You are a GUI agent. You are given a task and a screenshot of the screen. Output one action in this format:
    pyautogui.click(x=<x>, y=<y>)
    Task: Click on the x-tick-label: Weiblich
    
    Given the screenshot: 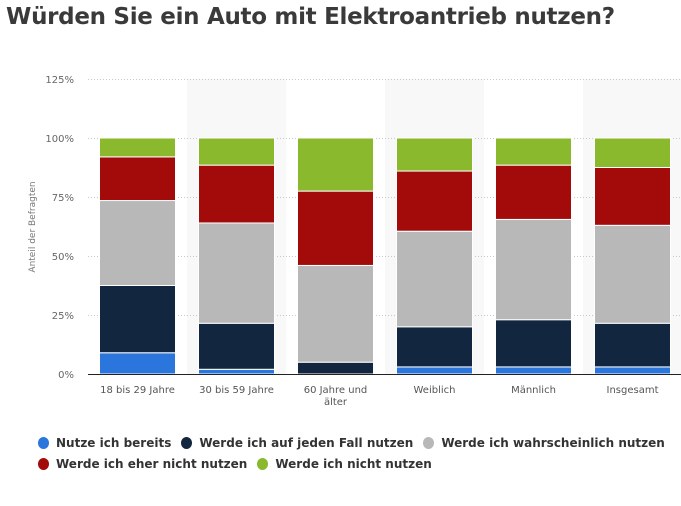 What is the action you would take?
    pyautogui.click(x=435, y=390)
    